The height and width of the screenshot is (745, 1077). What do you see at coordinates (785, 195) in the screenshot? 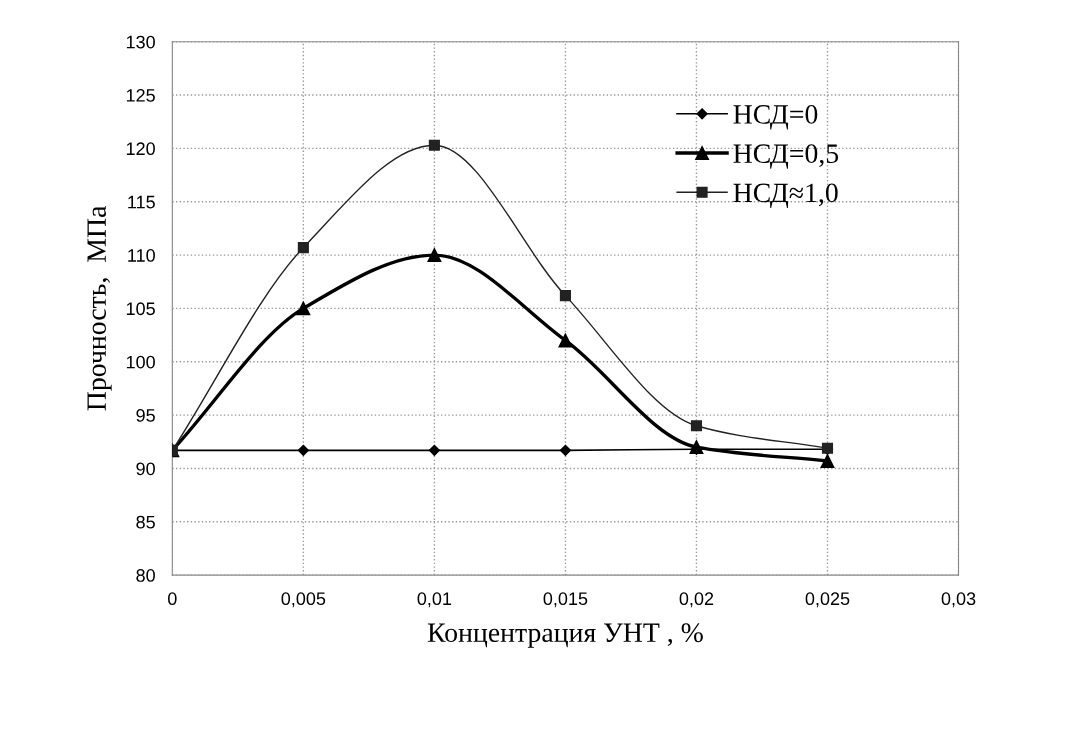
I see `legend-label: НСД≈1,0` at bounding box center [785, 195].